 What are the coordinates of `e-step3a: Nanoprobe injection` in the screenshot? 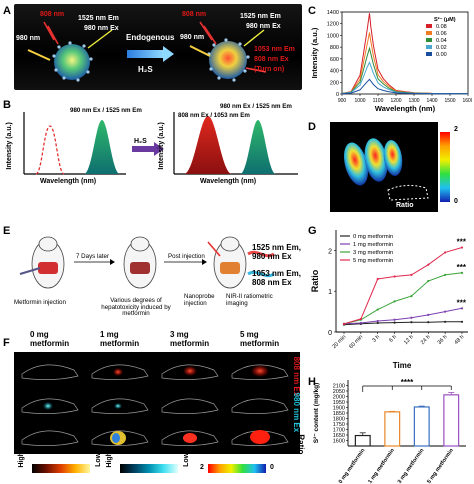 It's located at (199, 300).